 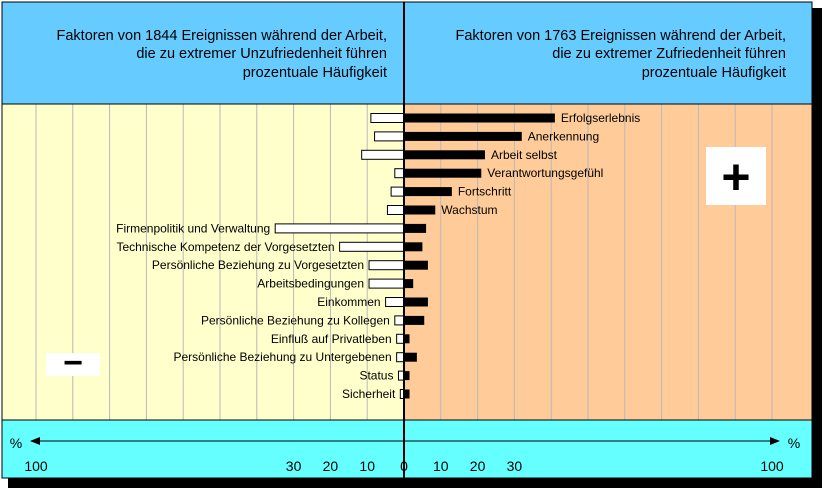 I want to click on factor-label: Sicherheit, so click(x=369, y=394).